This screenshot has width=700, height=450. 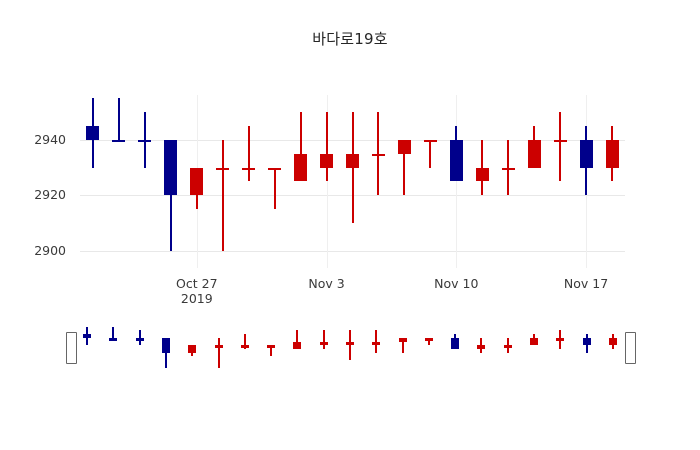 I want to click on x-tick-date: Nov 3, so click(x=326, y=283).